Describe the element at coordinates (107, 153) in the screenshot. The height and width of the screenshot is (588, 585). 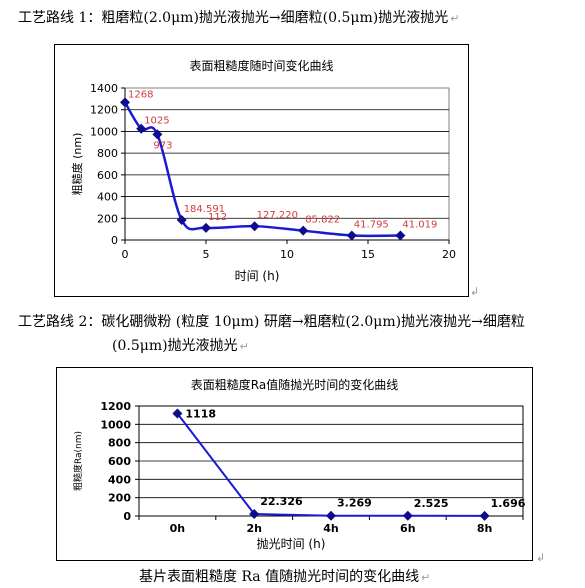
I see `chart-1-y-tick-label: 800` at that location.